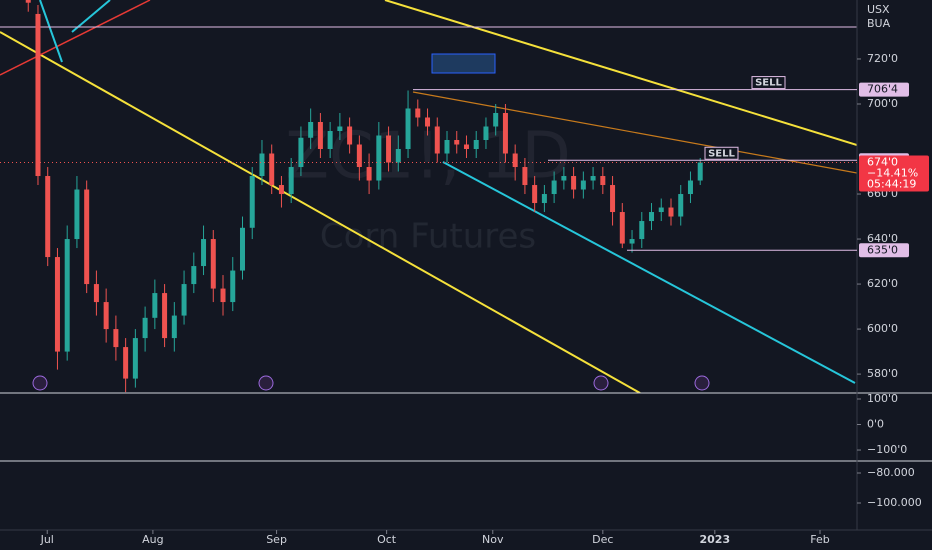  I want to click on x-tick-label: Dec, so click(602, 539).